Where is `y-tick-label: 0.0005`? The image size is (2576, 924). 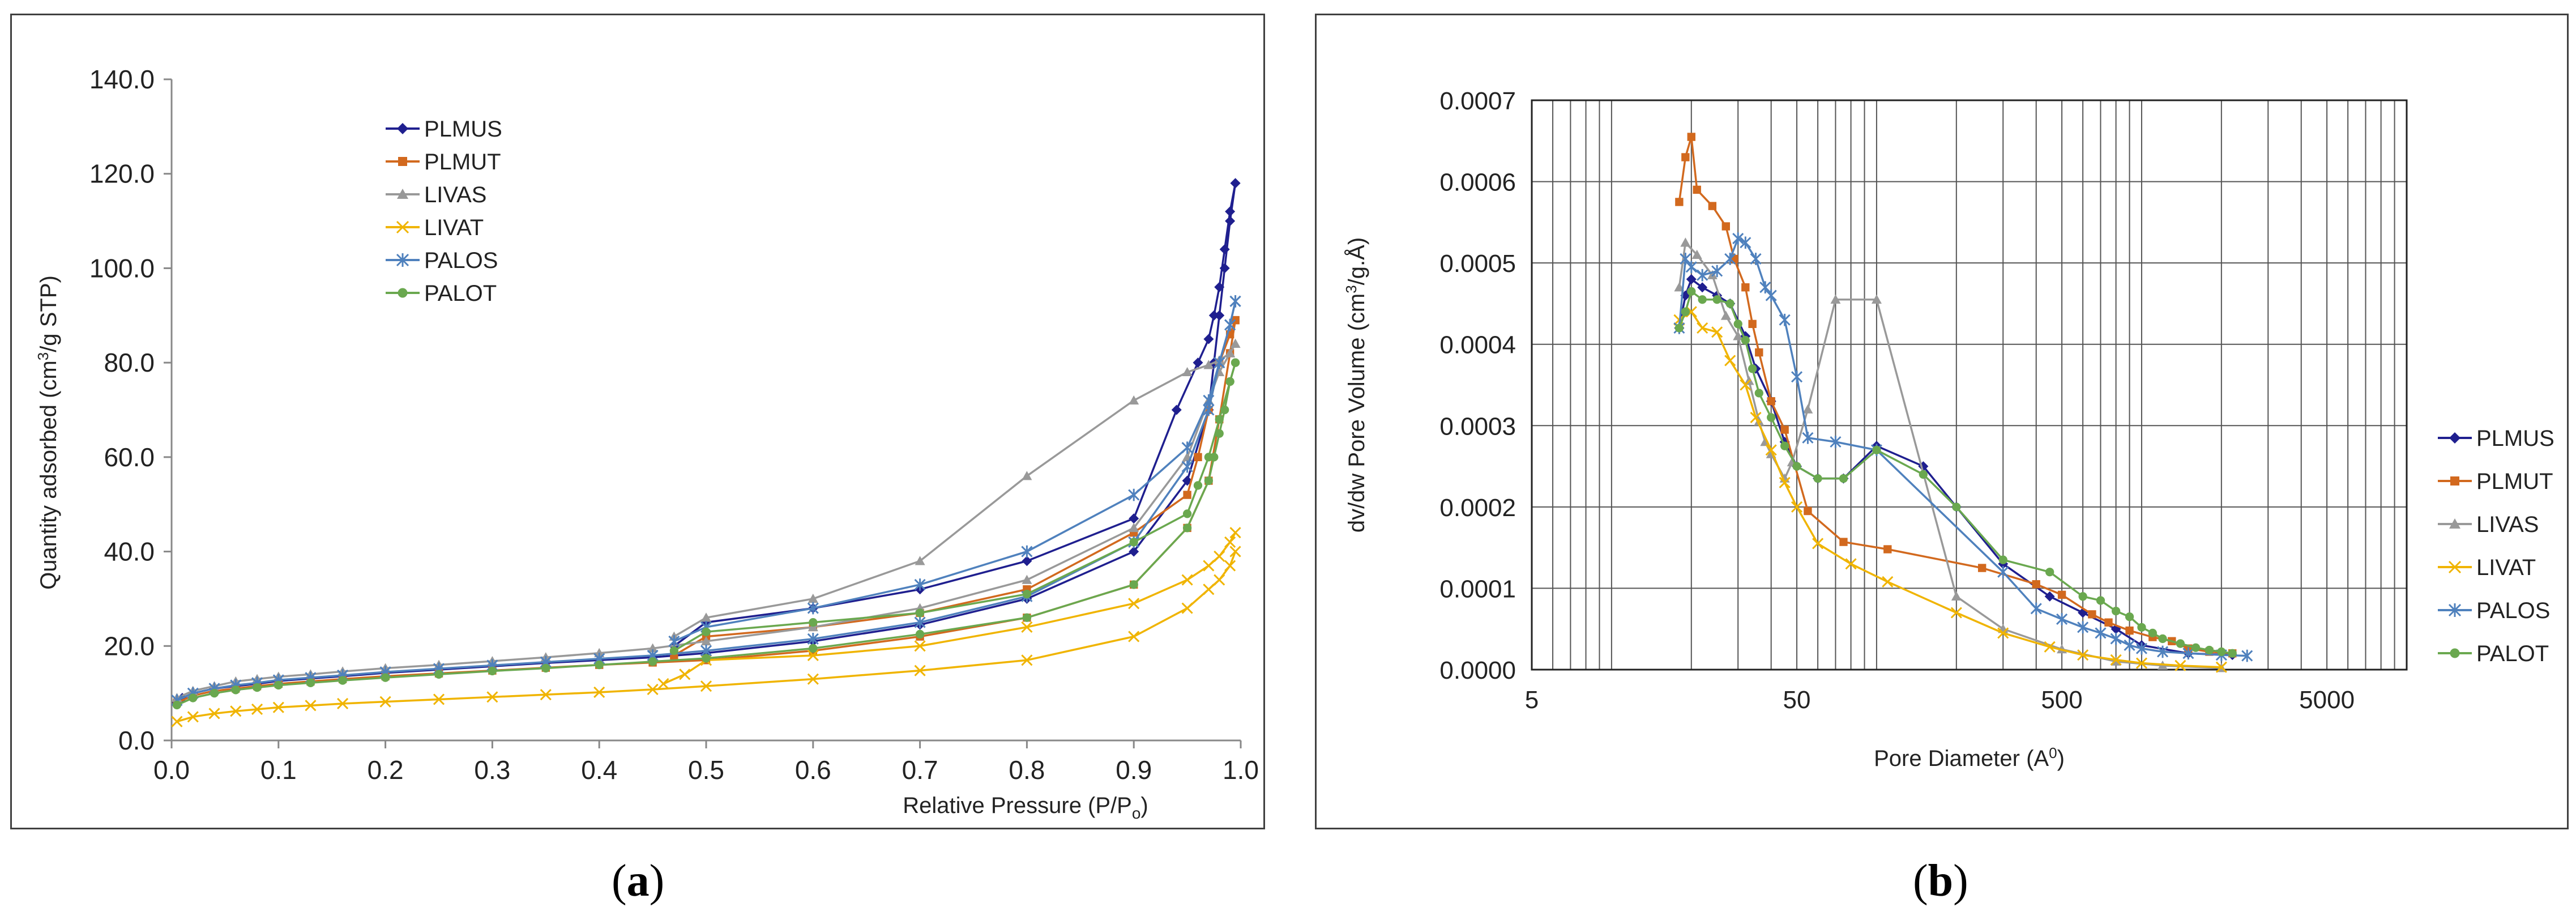 y-tick-label: 0.0005 is located at coordinates (1477, 264).